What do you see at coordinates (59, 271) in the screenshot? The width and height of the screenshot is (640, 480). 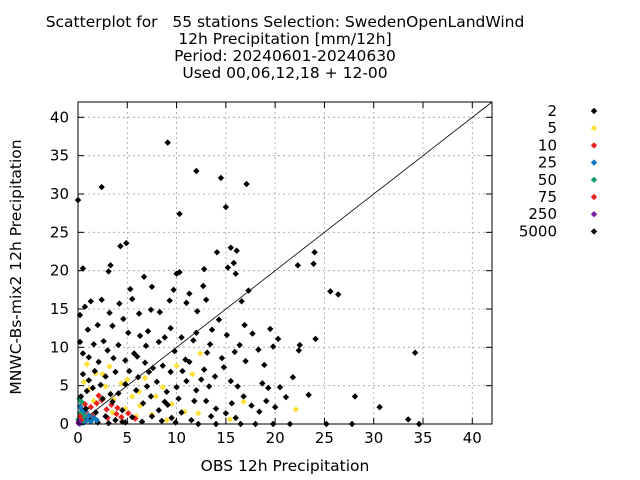 I see `y-tick-label: 20` at bounding box center [59, 271].